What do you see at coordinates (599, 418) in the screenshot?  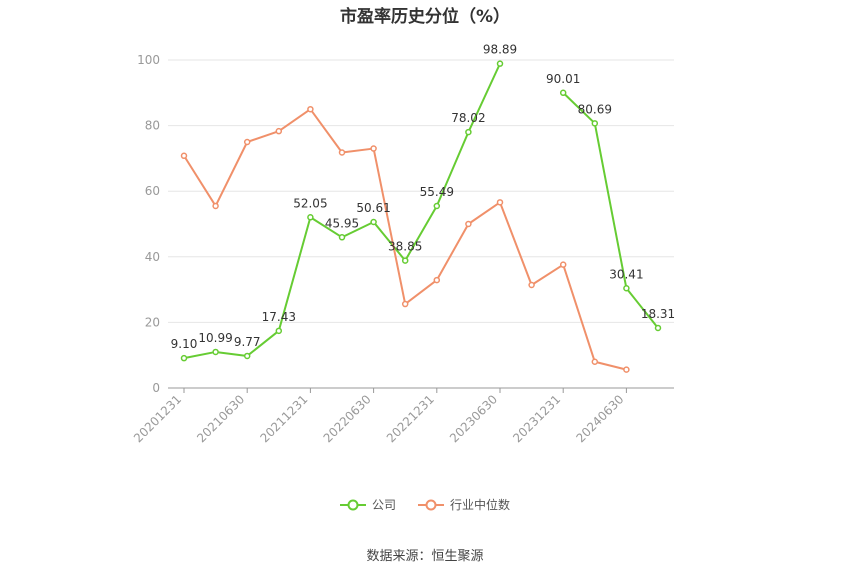 I see `x-tick-label: 20240630` at bounding box center [599, 418].